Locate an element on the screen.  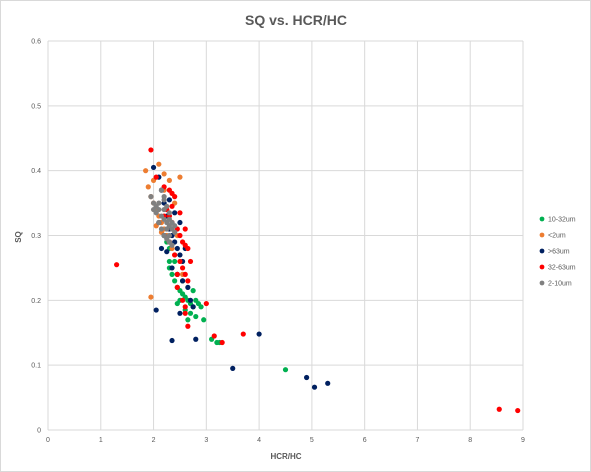
x-tick-label: 2 is located at coordinates (154, 440).